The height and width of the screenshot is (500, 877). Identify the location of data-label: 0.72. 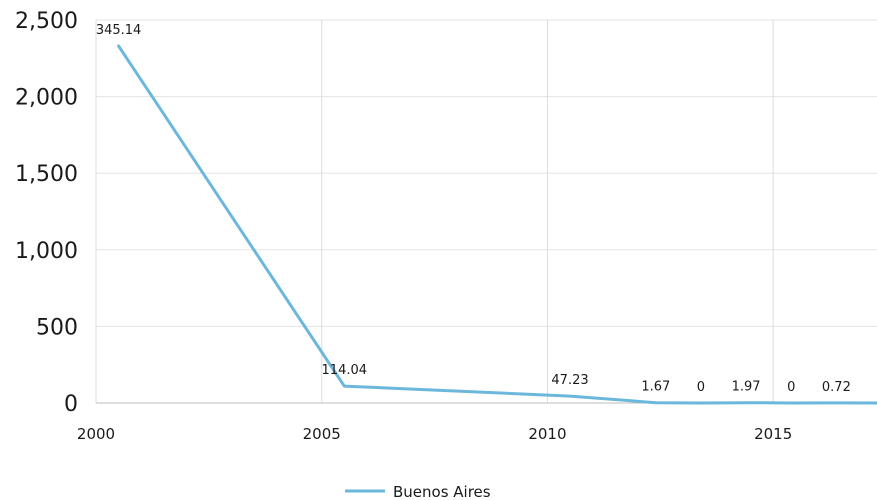
(836, 387).